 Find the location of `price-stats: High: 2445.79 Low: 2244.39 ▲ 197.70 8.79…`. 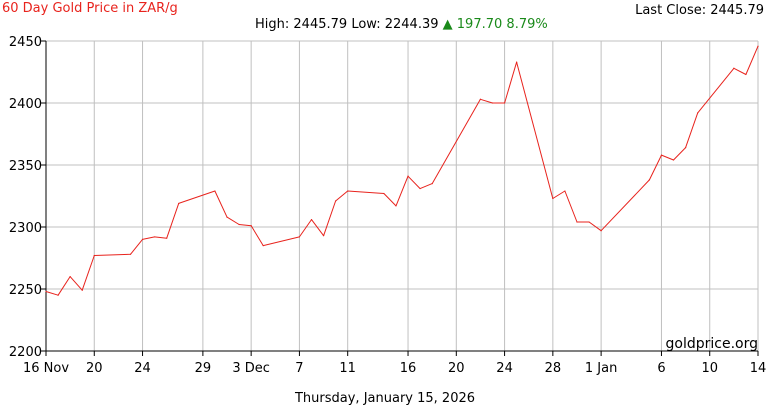

price-stats: High: 2445.79 Low: 2244.39 ▲ 197.70 8.79… is located at coordinates (401, 24).